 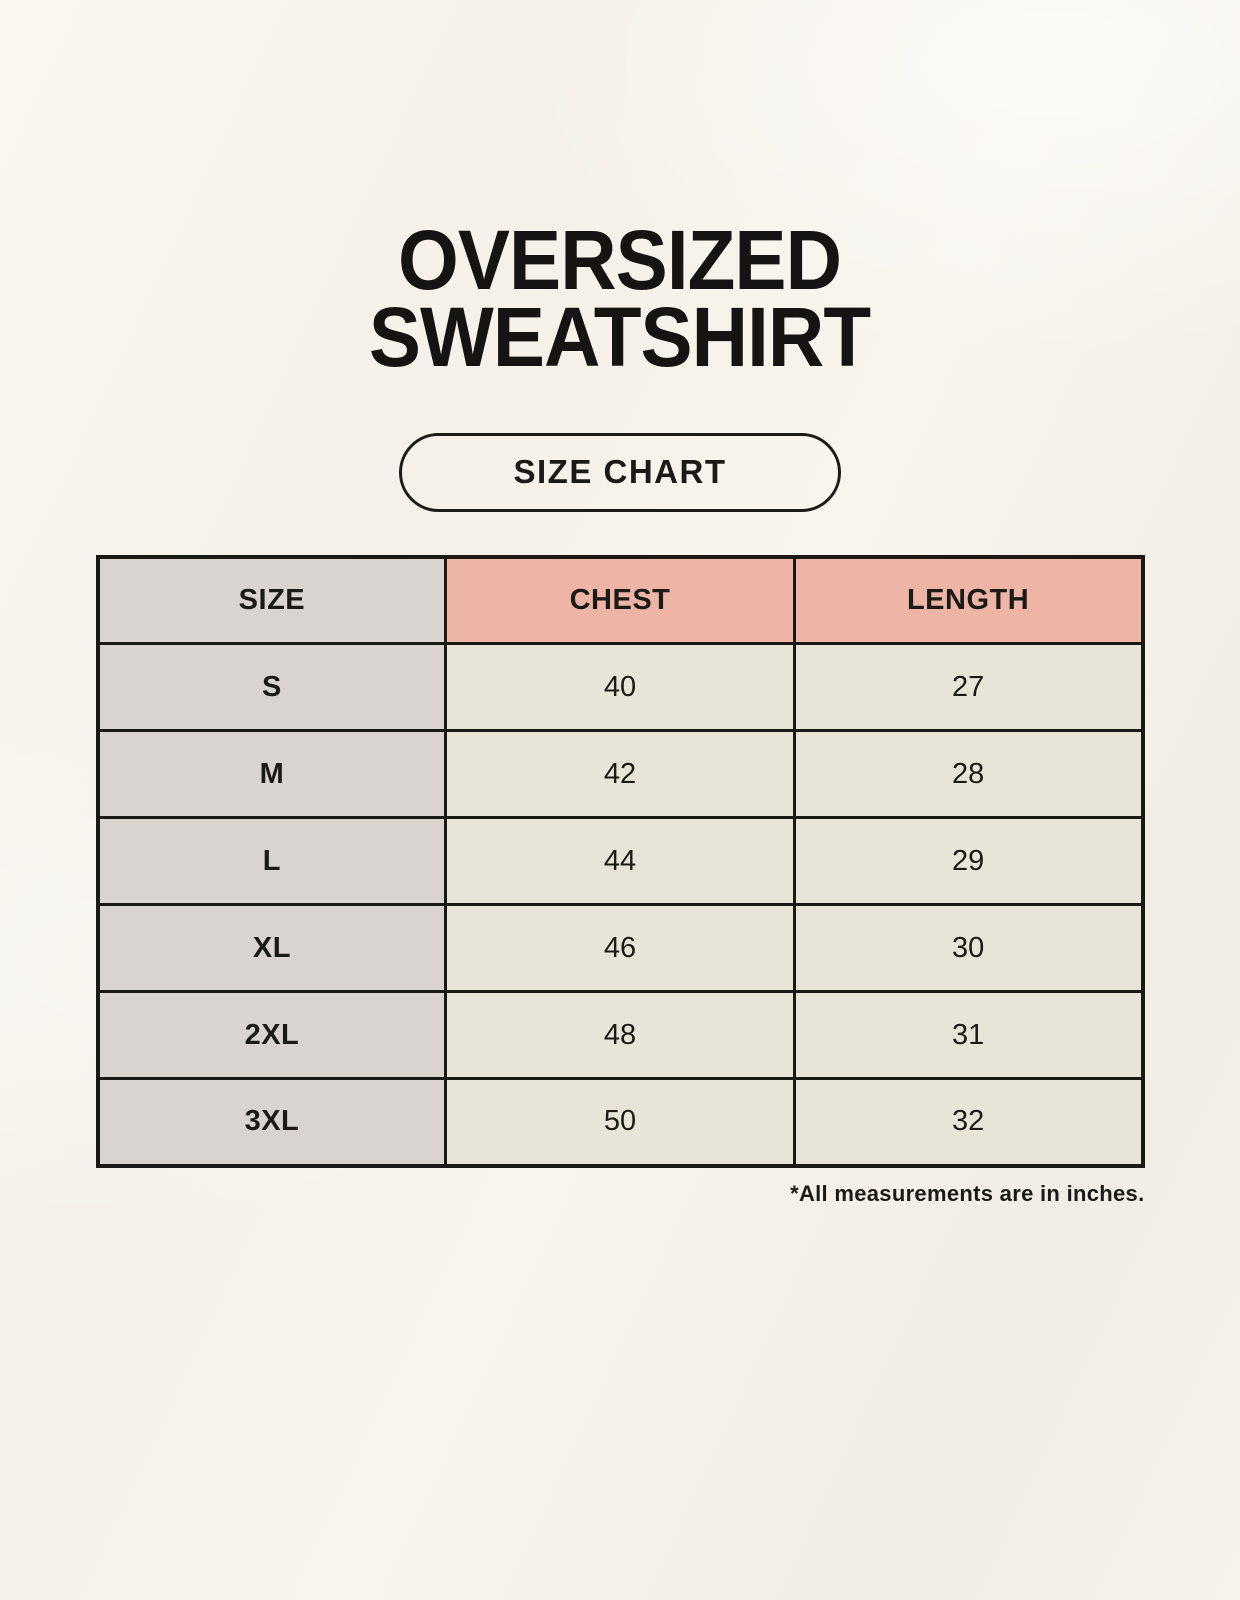 I want to click on length-cell: 32, so click(x=968, y=1122).